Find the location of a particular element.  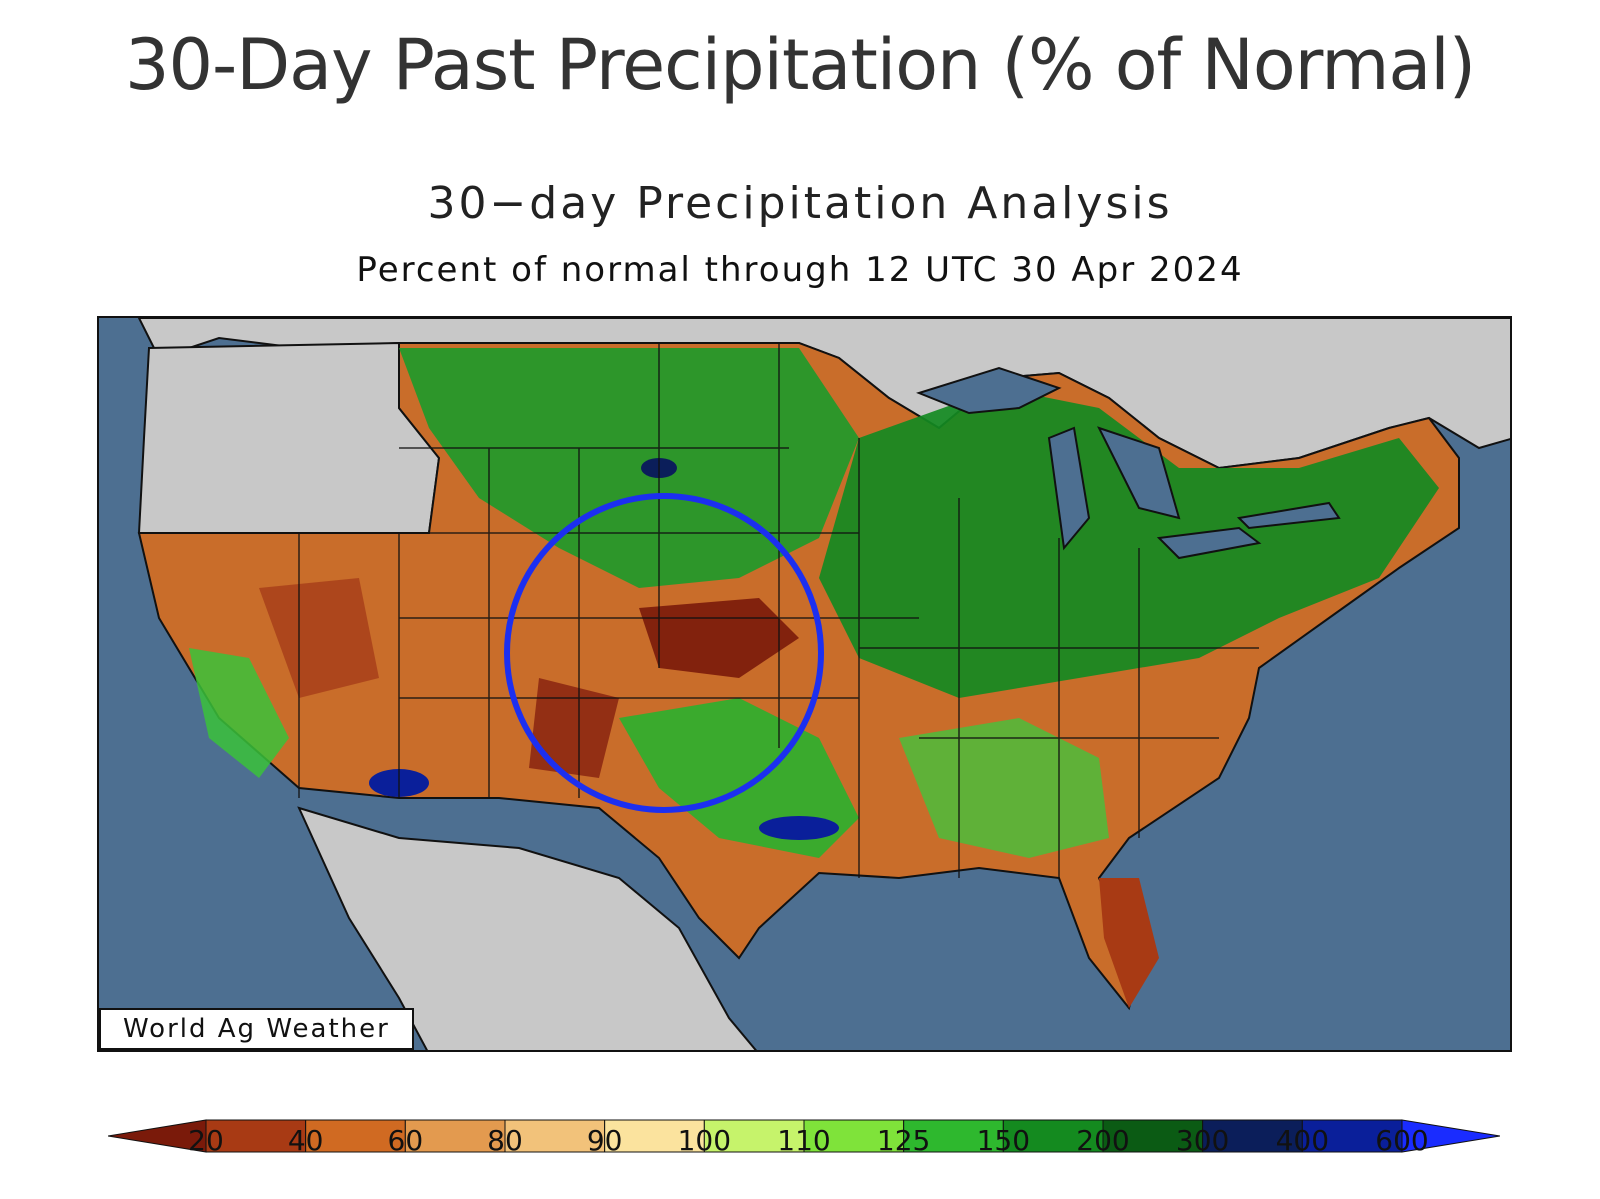

legend-label: 150 is located at coordinates (1003, 1140).